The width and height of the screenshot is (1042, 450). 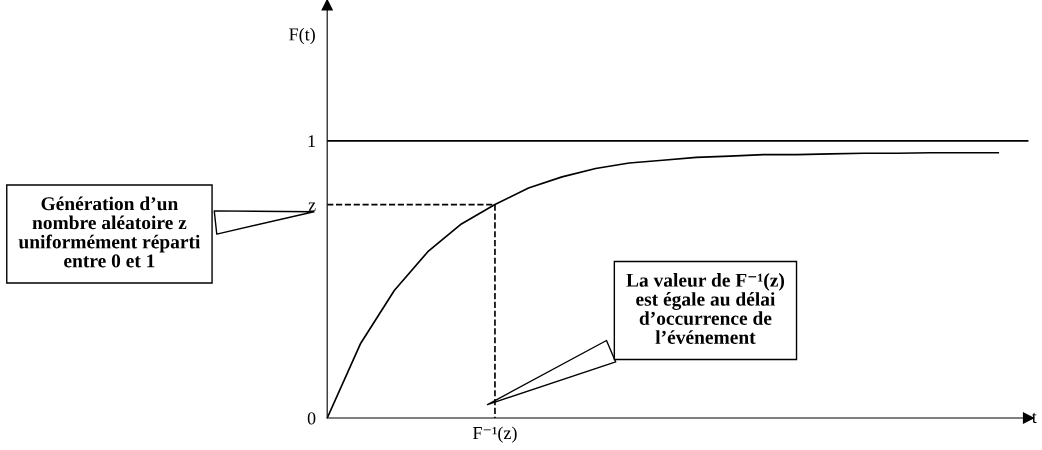 What do you see at coordinates (312, 206) in the screenshot?
I see `y-tick-label: z` at bounding box center [312, 206].